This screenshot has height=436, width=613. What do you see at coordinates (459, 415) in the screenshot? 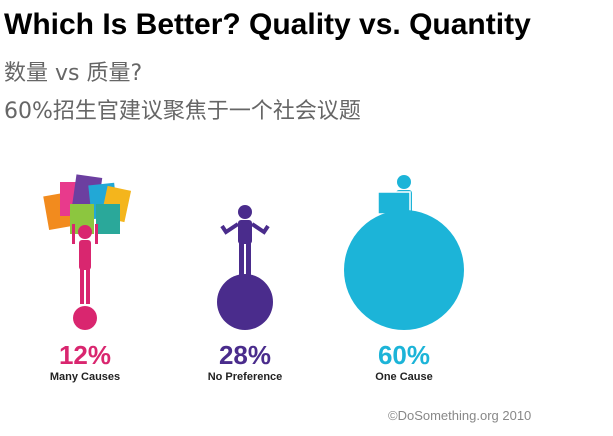
I see `source: ©DoSomething.org 2010` at bounding box center [459, 415].